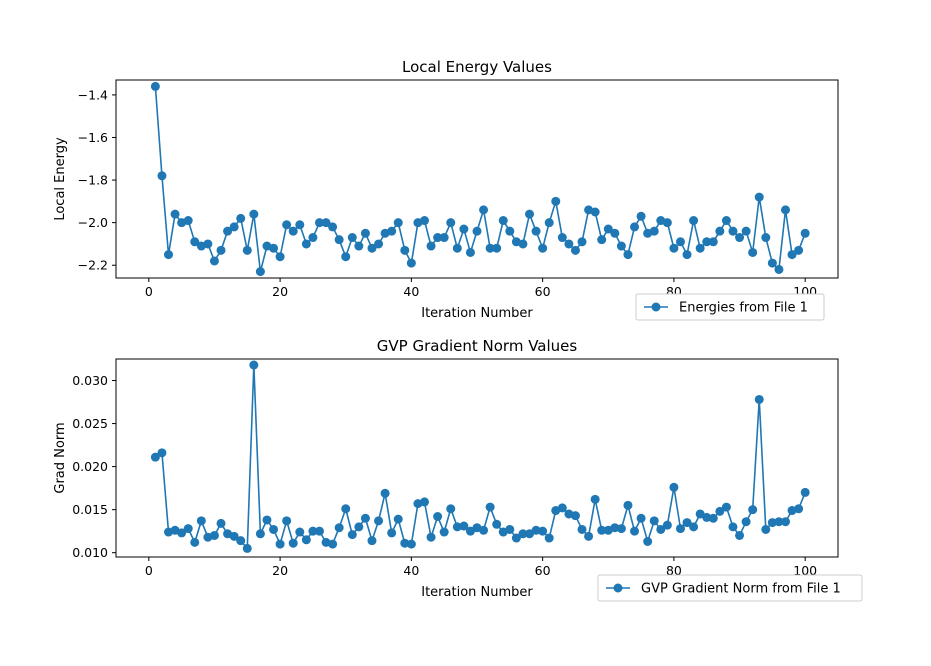 The width and height of the screenshot is (931, 666). Describe the element at coordinates (477, 346) in the screenshot. I see `chart-title: GVP Gradient Norm Values` at that location.